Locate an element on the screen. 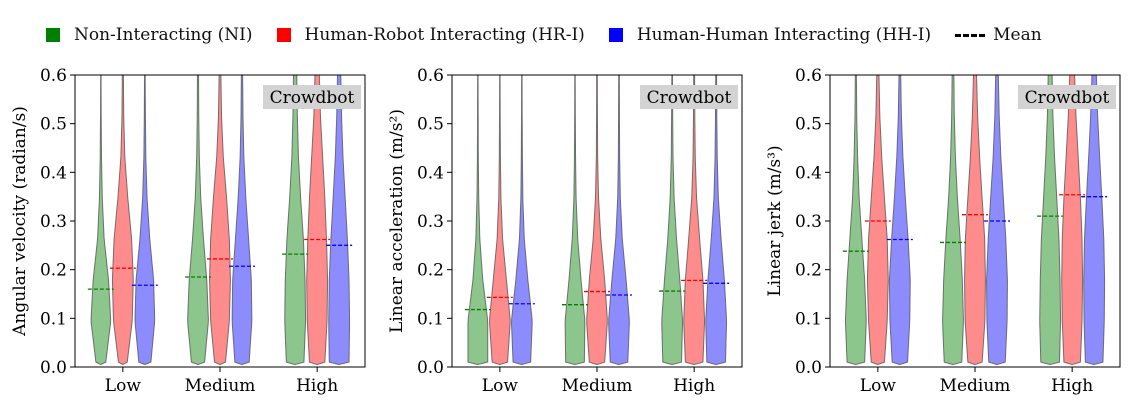  legend-swatch-ni is located at coordinates (53, 35).